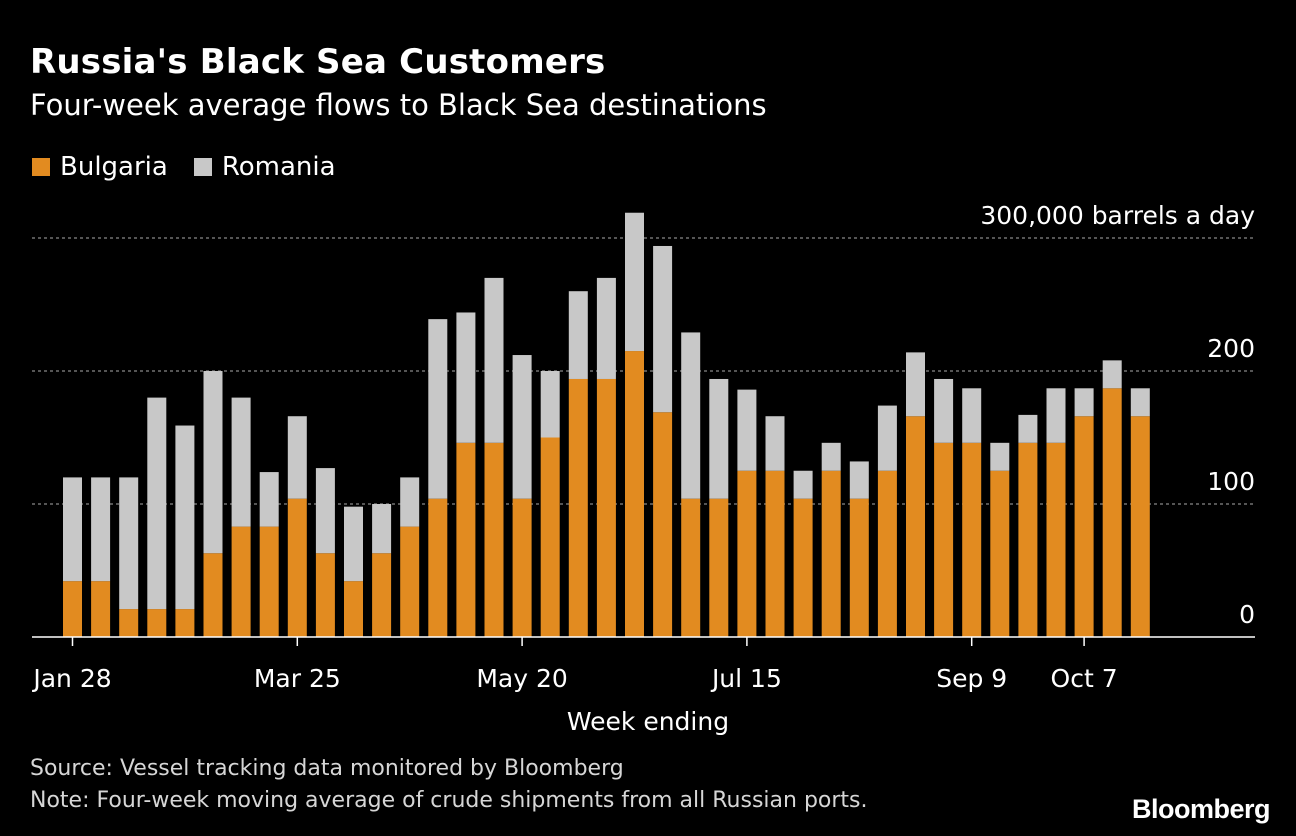 This screenshot has width=1296, height=836. Describe the element at coordinates (41, 167) in the screenshot. I see `legend-swatch-bulgaria` at that location.